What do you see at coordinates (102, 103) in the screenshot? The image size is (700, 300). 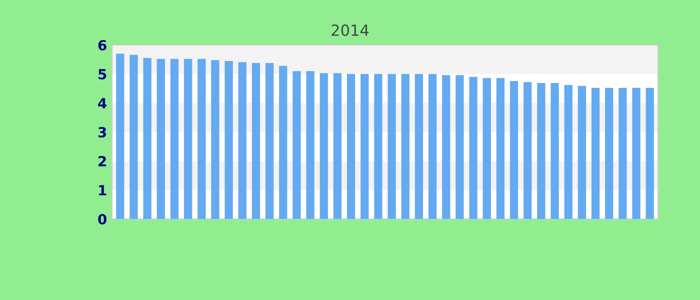 I see `y-tick-label: 4` at bounding box center [102, 103].